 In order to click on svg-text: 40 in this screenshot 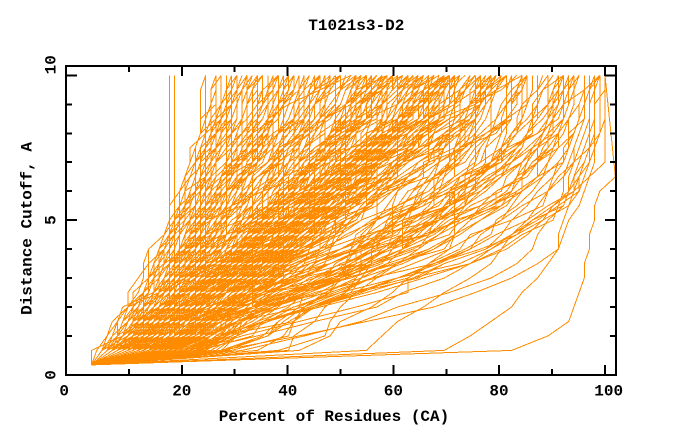, I will do `click(287, 392)`.